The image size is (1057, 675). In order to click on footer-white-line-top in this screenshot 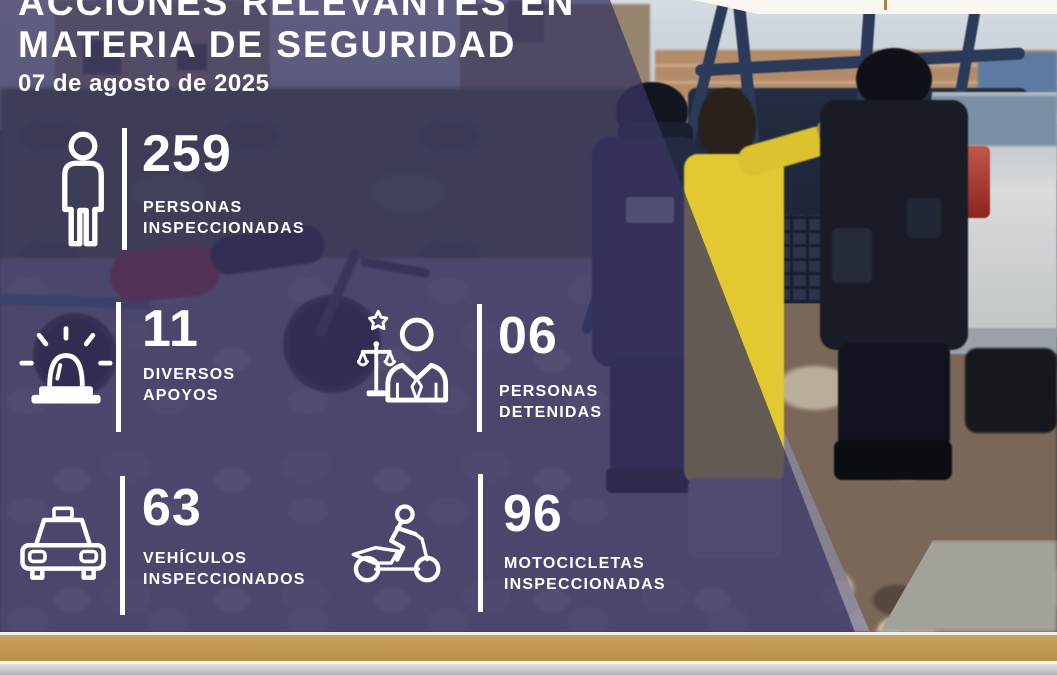, I will do `click(528, 633)`.